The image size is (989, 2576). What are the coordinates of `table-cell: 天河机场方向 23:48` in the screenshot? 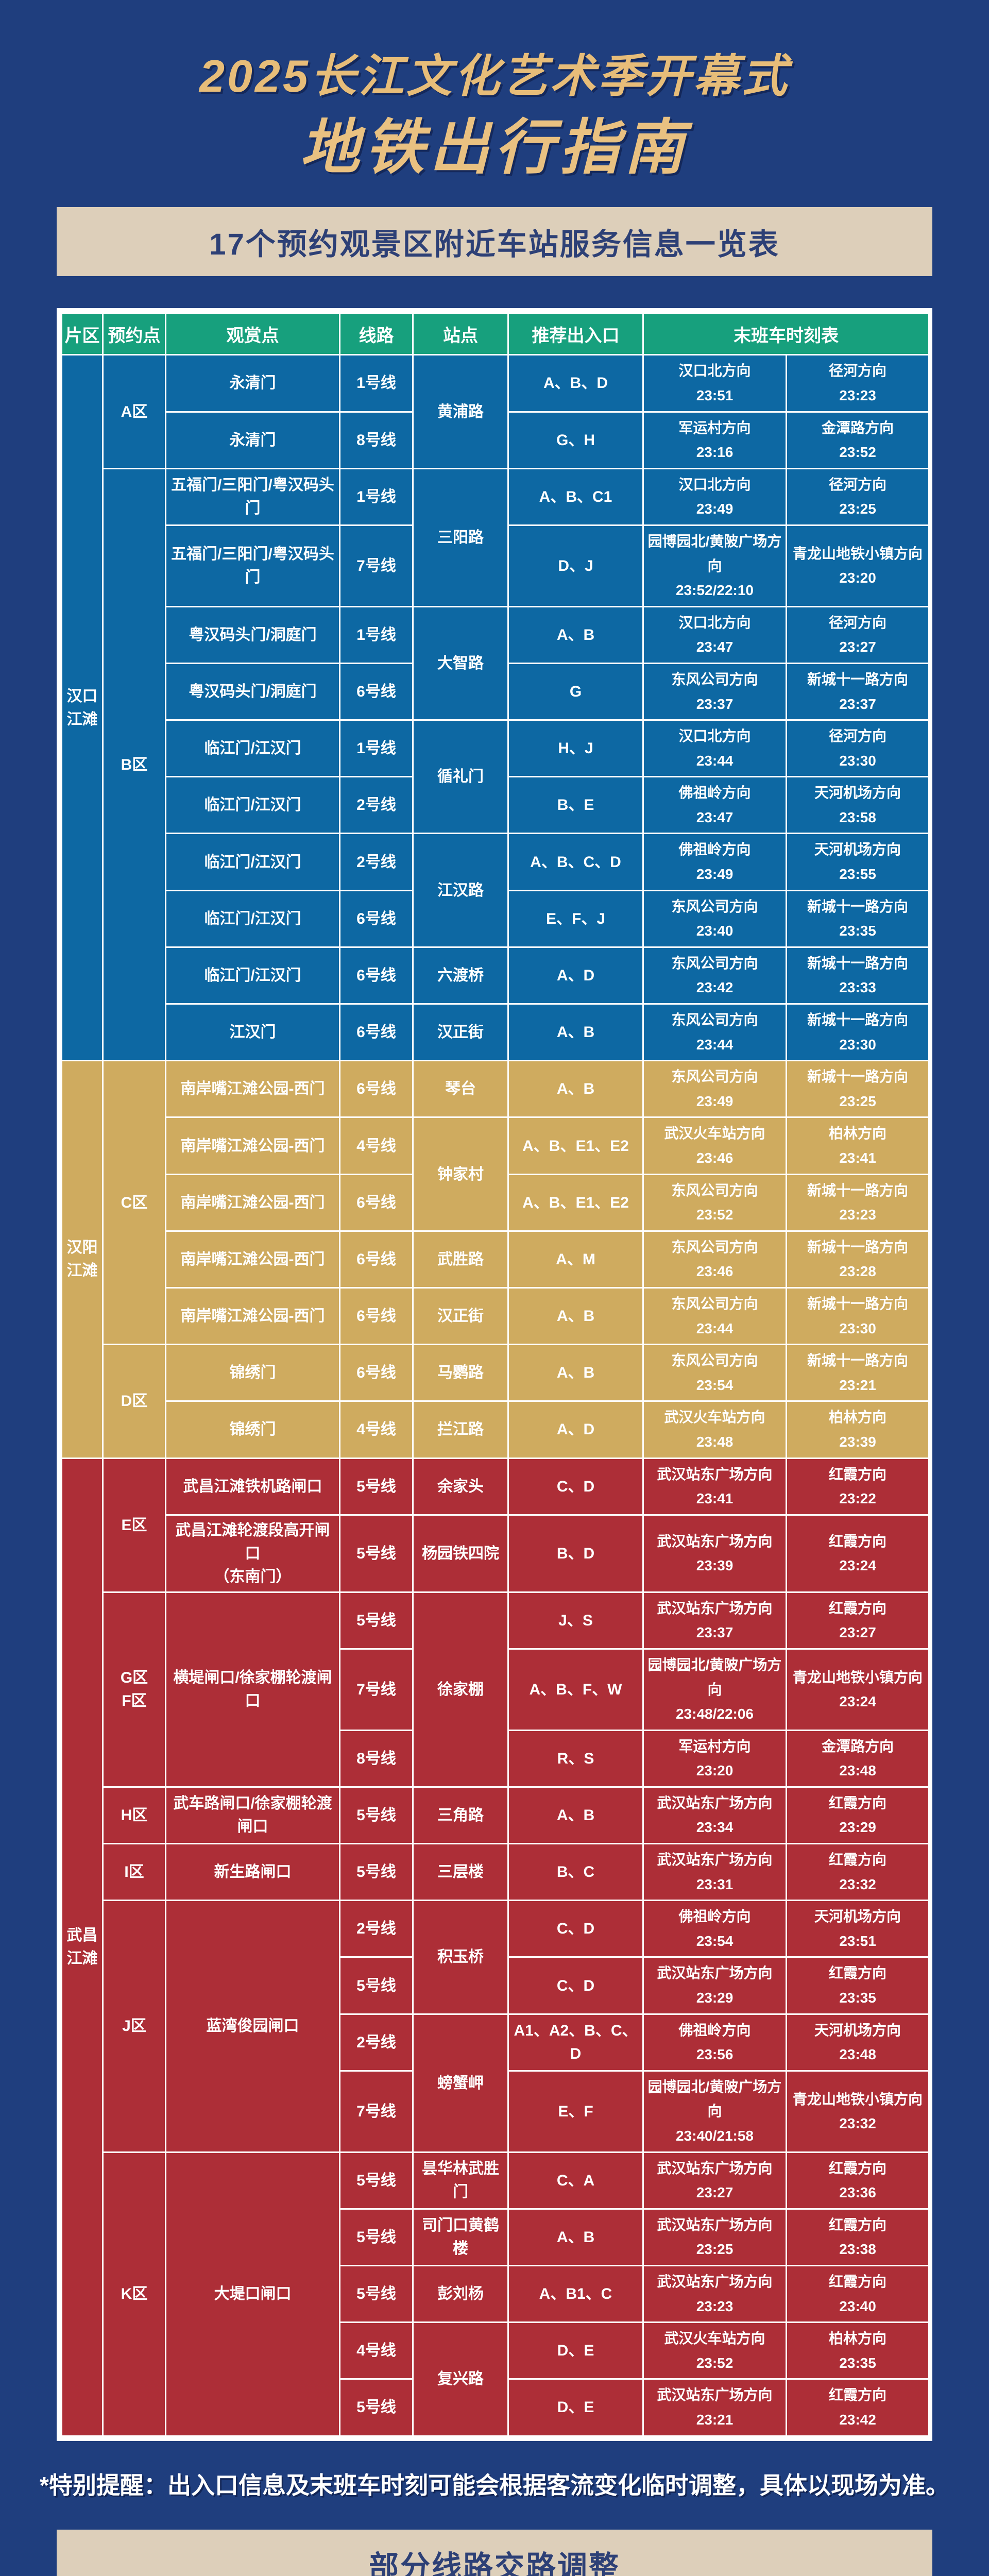 It's located at (858, 2042).